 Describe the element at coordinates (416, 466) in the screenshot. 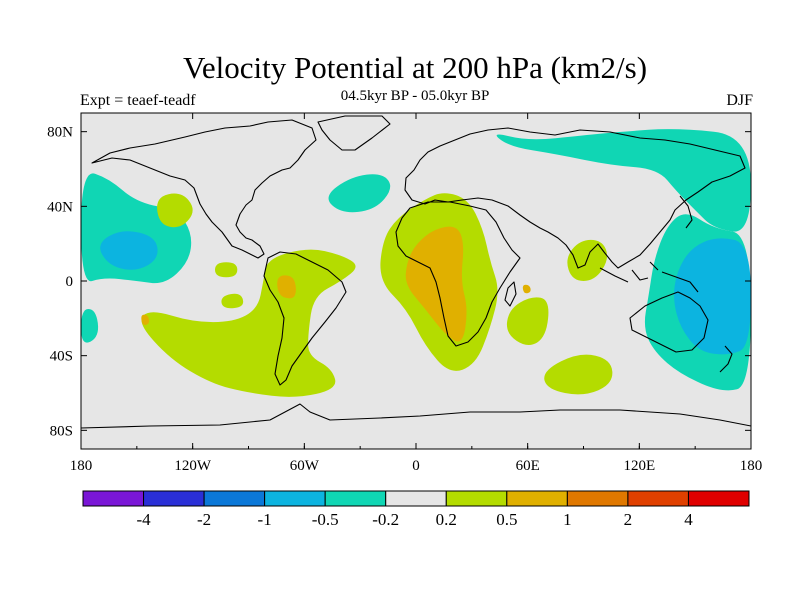

I see `x-tick-label: 0` at that location.